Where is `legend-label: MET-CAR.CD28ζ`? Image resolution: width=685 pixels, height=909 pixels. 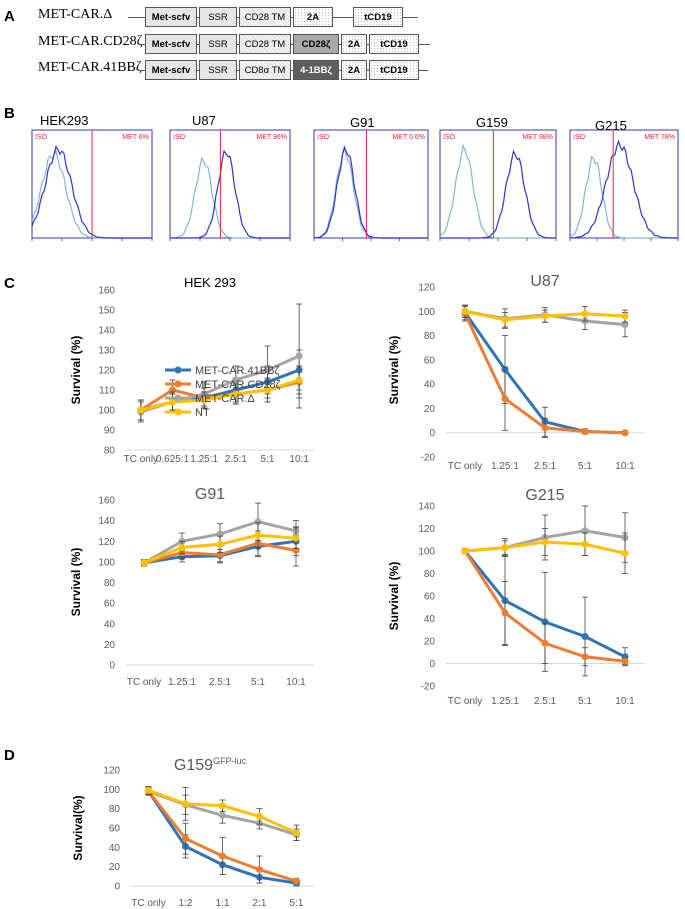
legend-label: MET-CAR.CD28ζ is located at coordinates (238, 385).